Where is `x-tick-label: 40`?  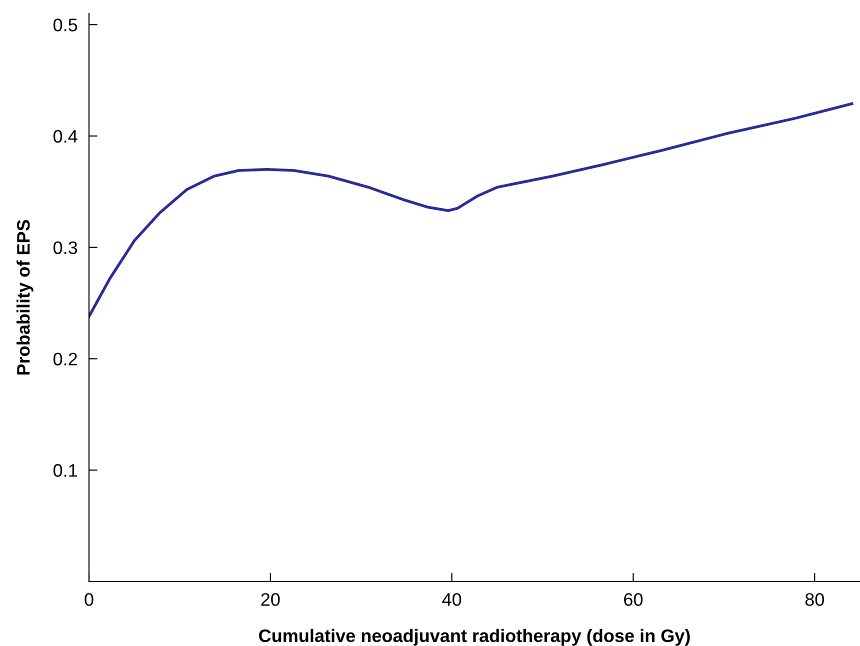 x-tick-label: 40 is located at coordinates (452, 599).